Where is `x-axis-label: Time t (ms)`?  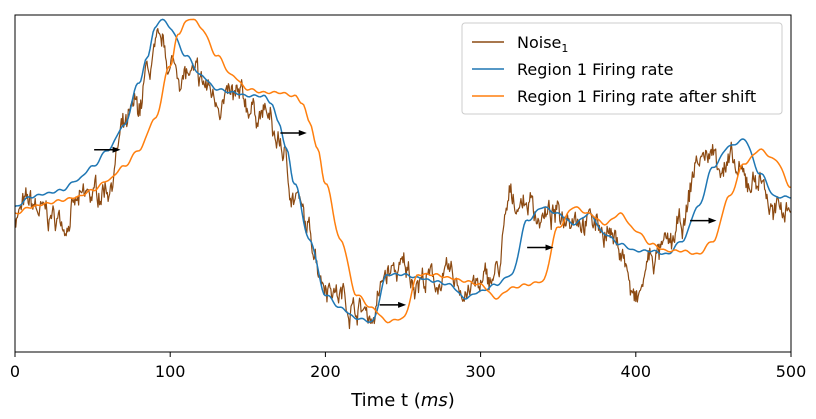 x-axis-label: Time t (ms) is located at coordinates (402, 400).